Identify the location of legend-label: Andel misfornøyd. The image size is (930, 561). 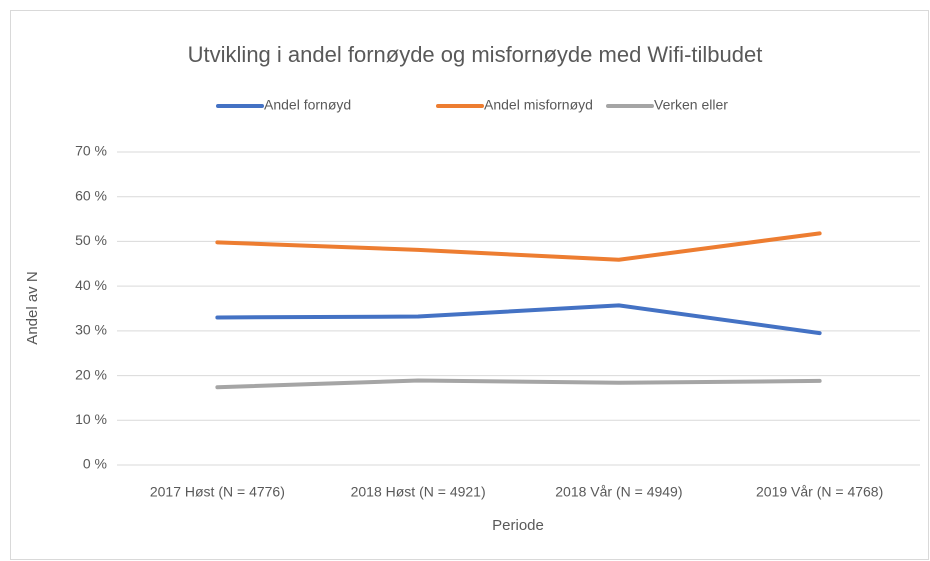
(538, 105).